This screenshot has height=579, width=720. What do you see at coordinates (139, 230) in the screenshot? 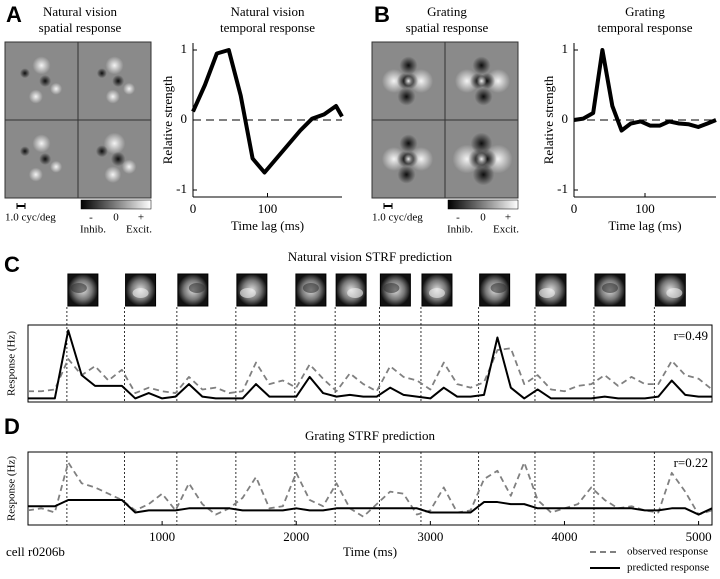
I see `colorbar-end: Excit.` at bounding box center [139, 230].